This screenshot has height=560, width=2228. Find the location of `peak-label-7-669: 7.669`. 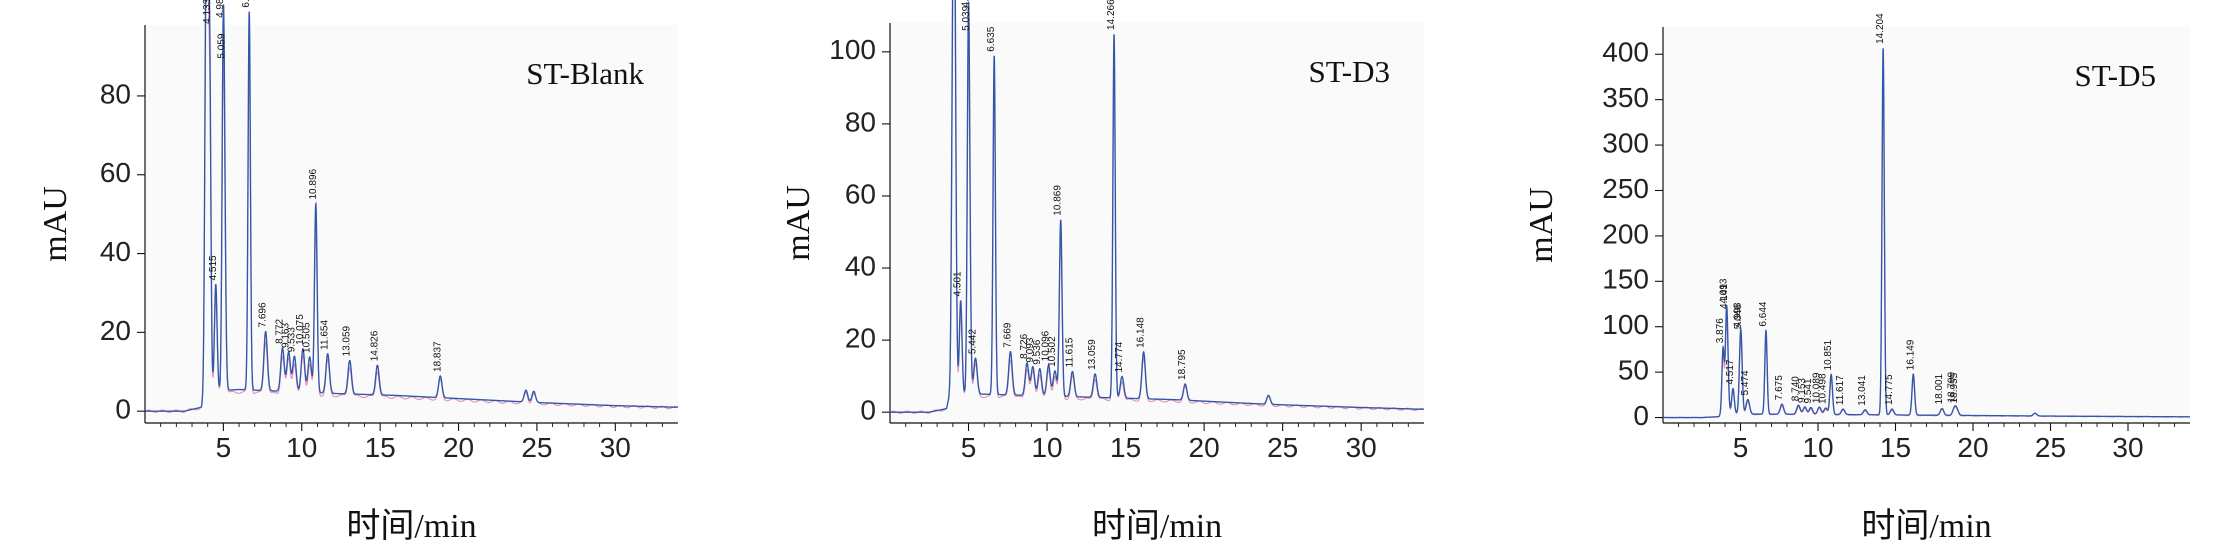

peak-label-7-669: 7.669 is located at coordinates (1007, 334).